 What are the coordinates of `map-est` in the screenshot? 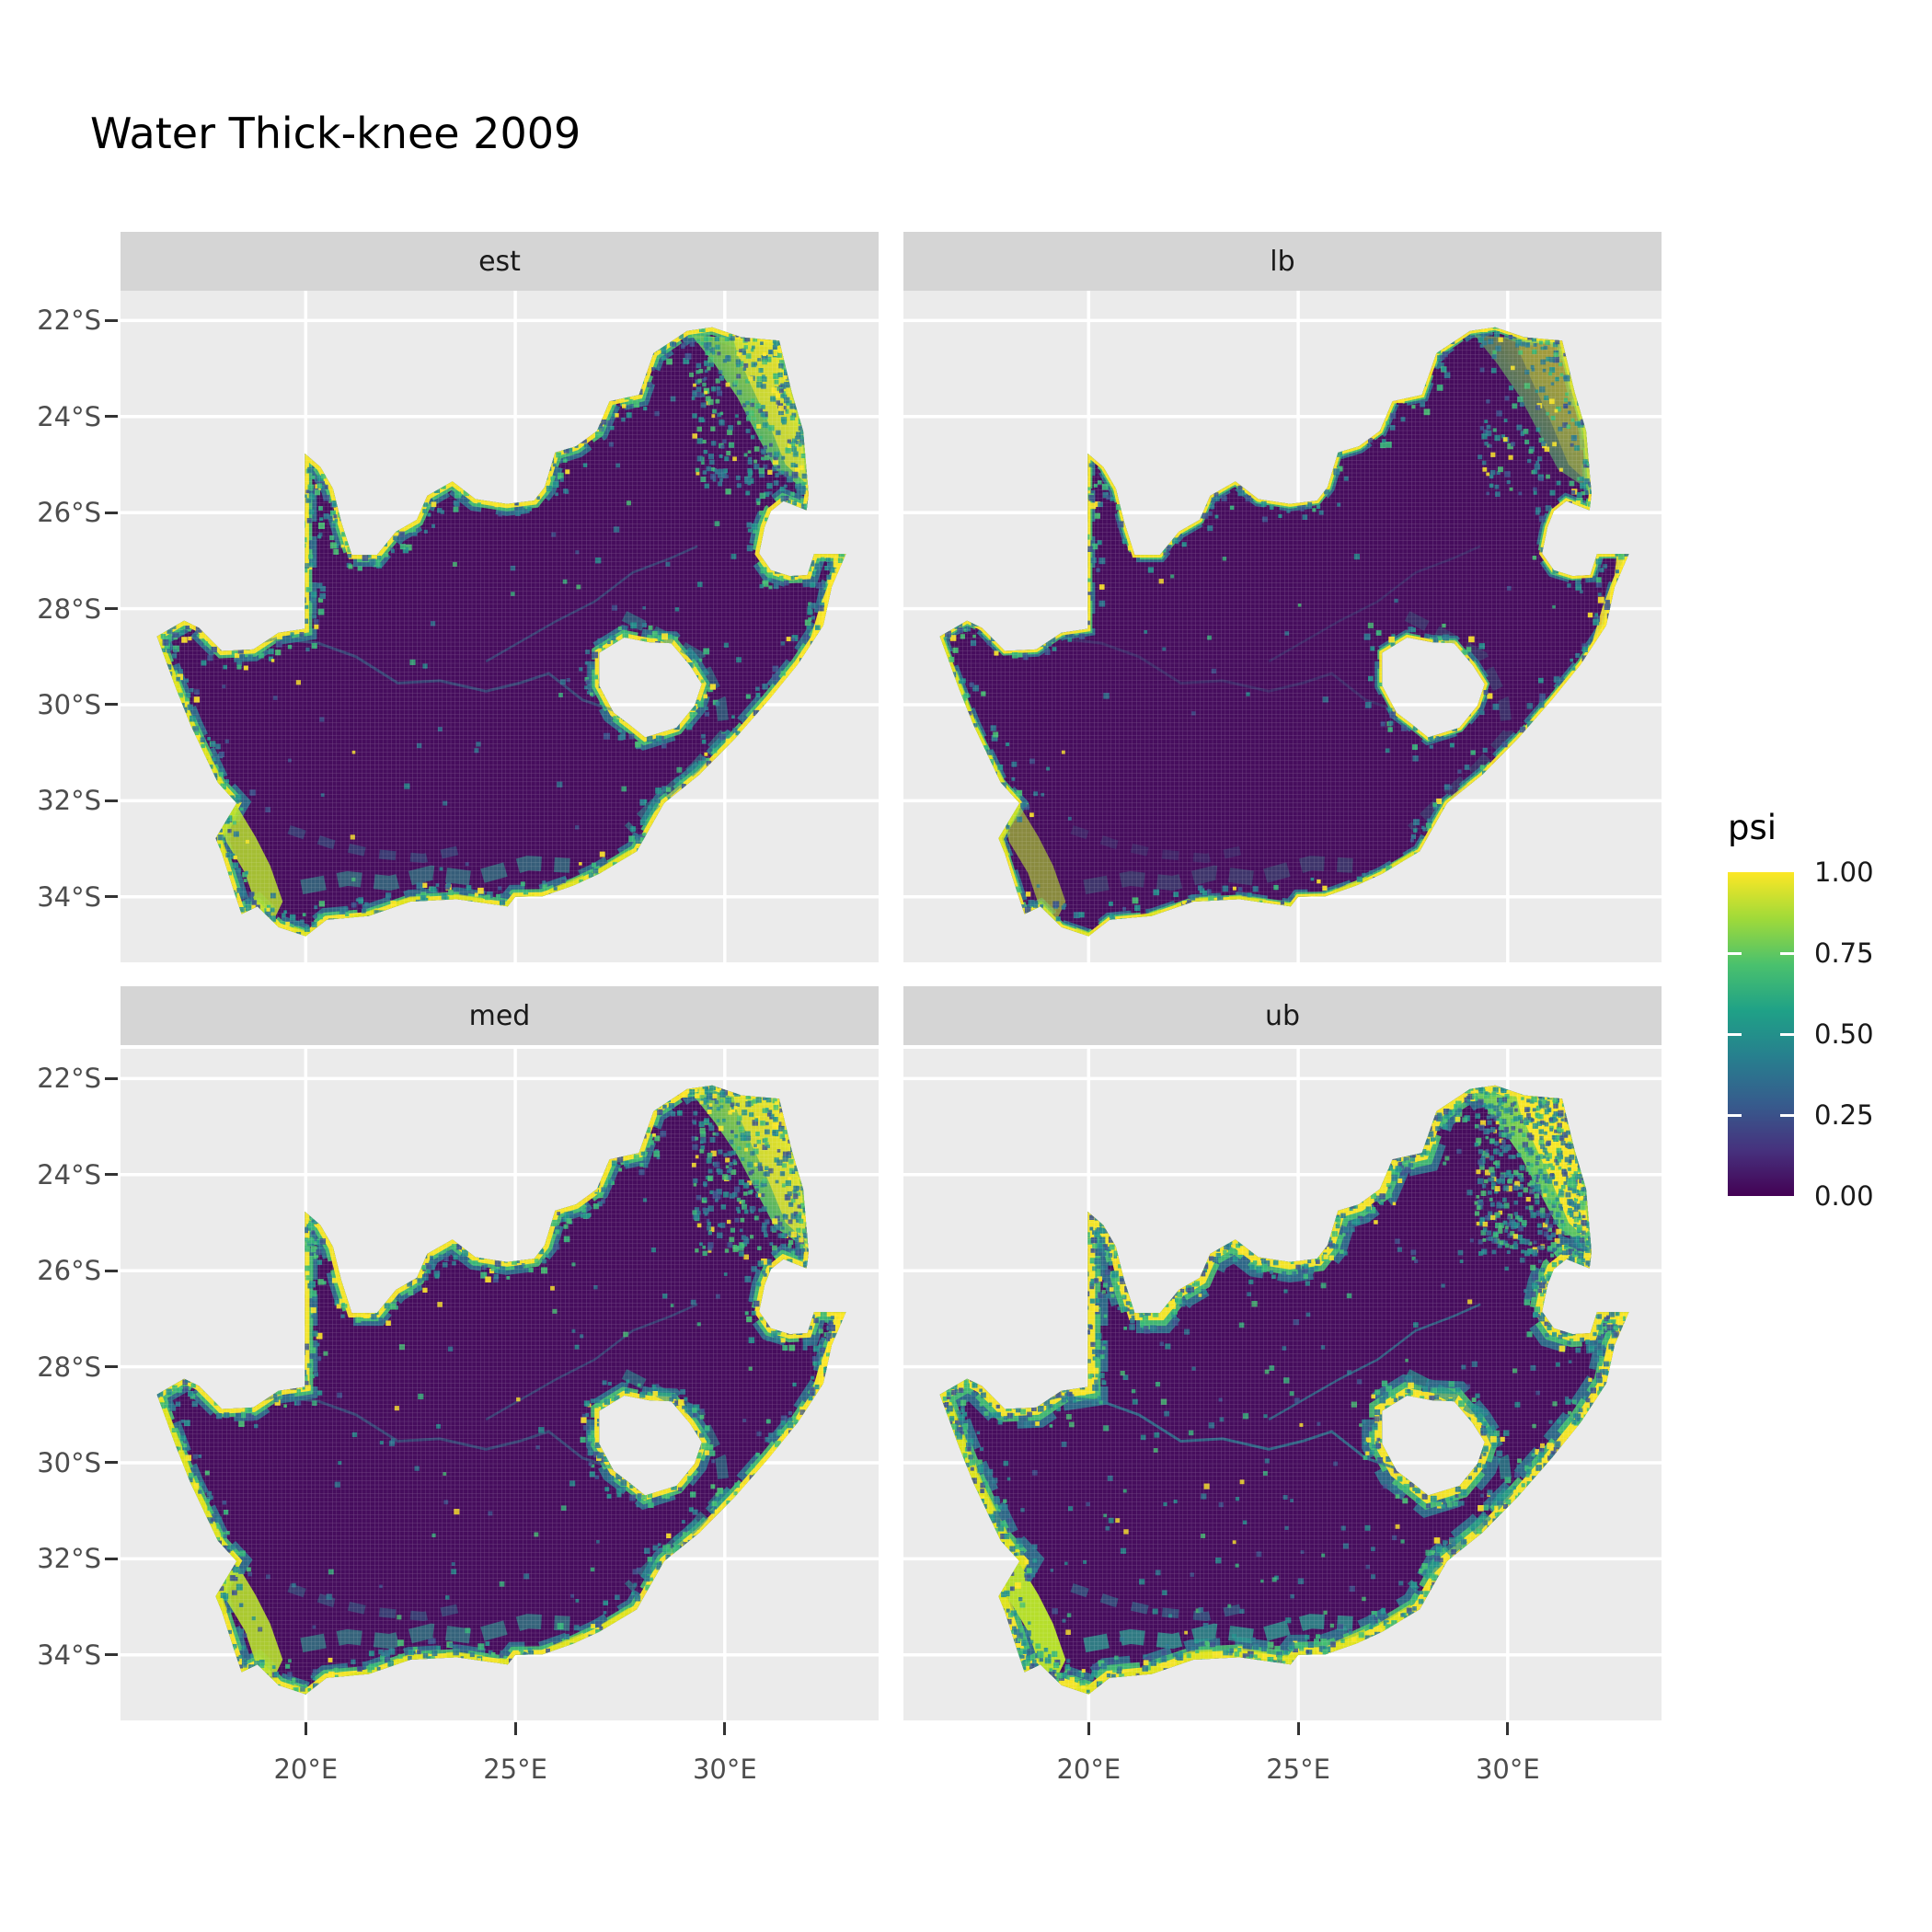 It's located at (500, 626).